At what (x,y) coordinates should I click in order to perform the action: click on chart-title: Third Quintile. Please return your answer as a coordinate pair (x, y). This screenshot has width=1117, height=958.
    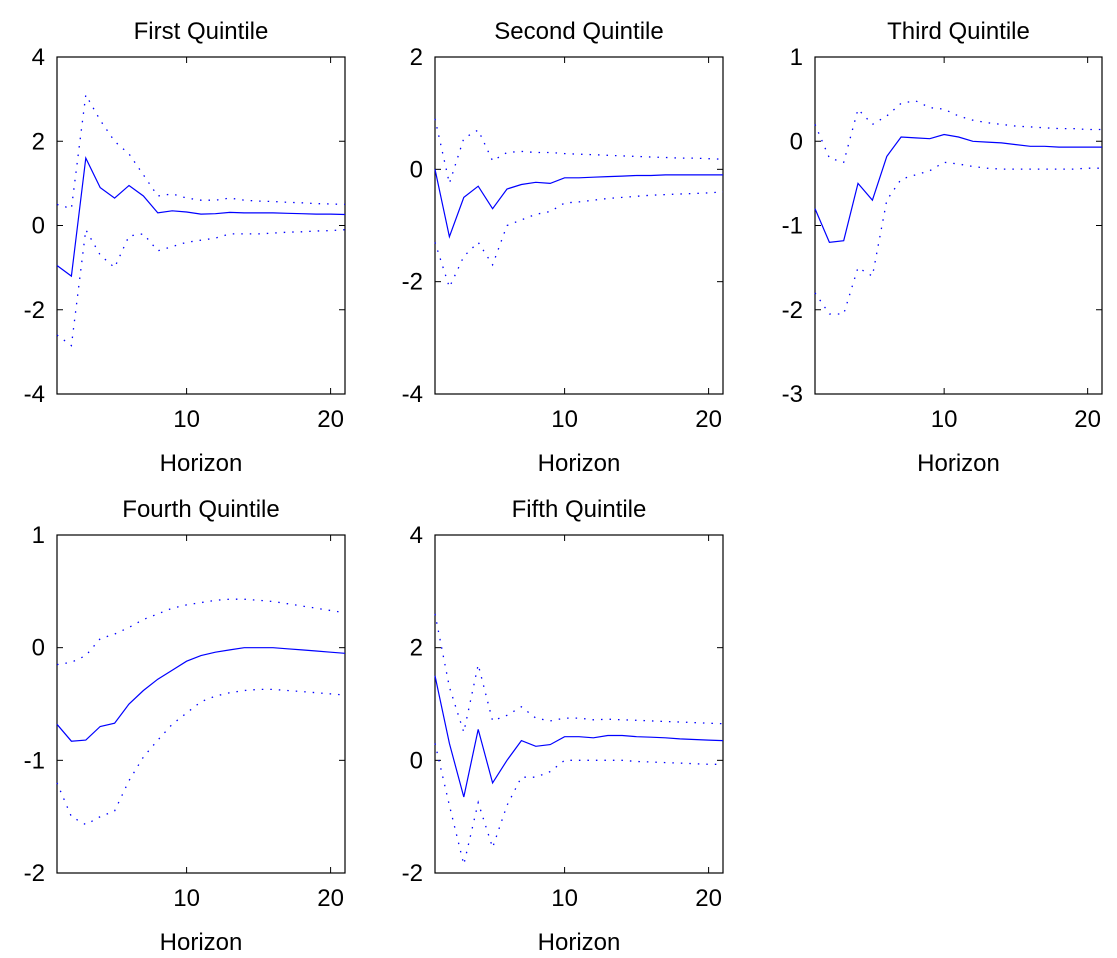
    Looking at the image, I should click on (958, 31).